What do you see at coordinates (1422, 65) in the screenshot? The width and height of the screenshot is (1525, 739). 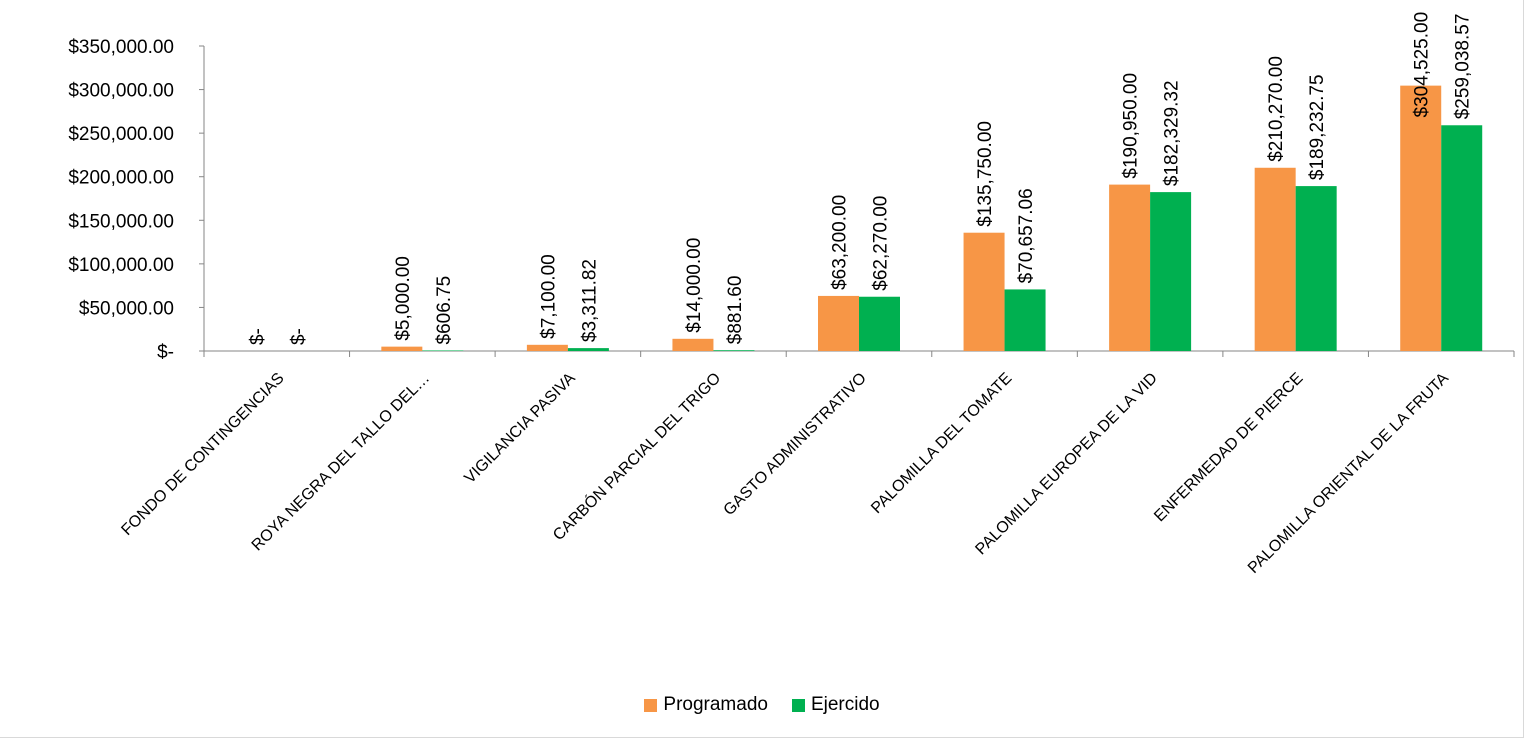 I see `data-label-programado: $304,525.00` at bounding box center [1422, 65].